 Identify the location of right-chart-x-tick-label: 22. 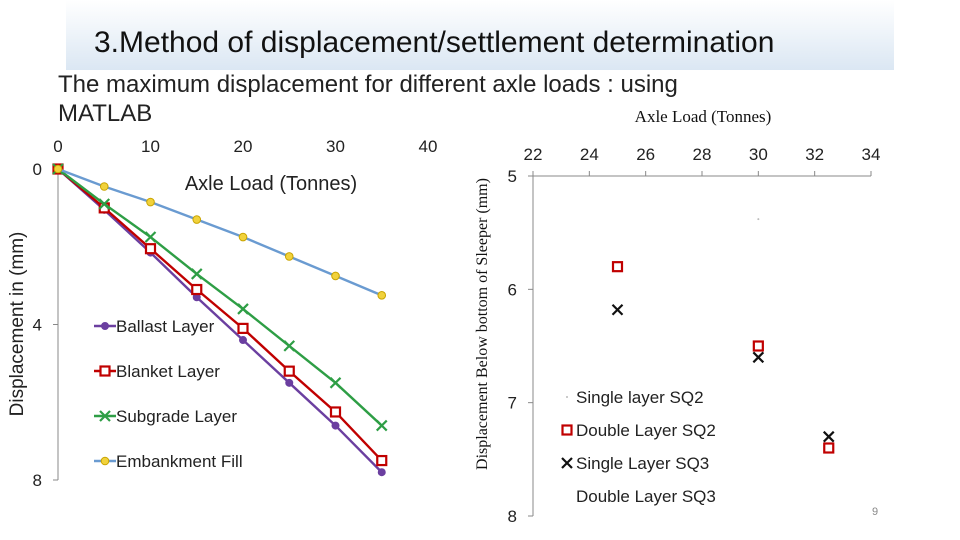
(533, 154).